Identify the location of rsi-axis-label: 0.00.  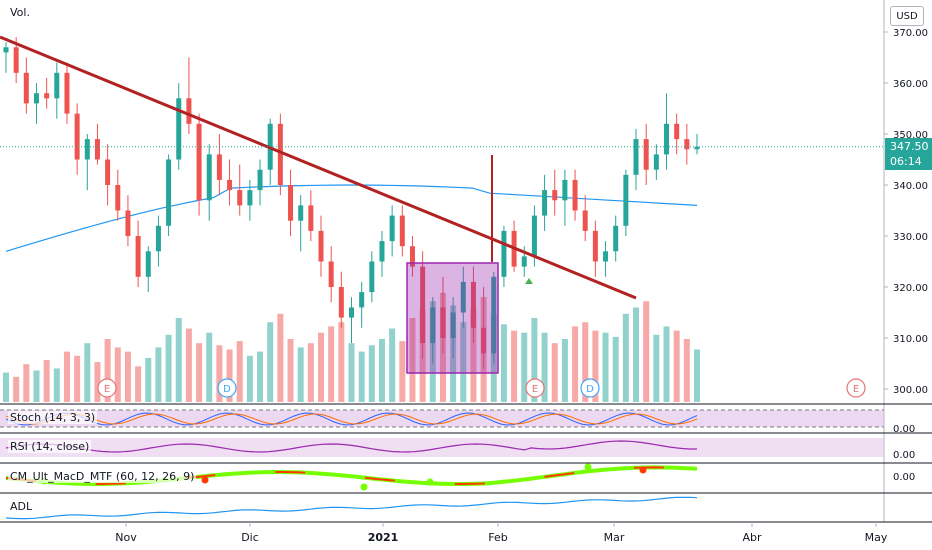
(904, 455).